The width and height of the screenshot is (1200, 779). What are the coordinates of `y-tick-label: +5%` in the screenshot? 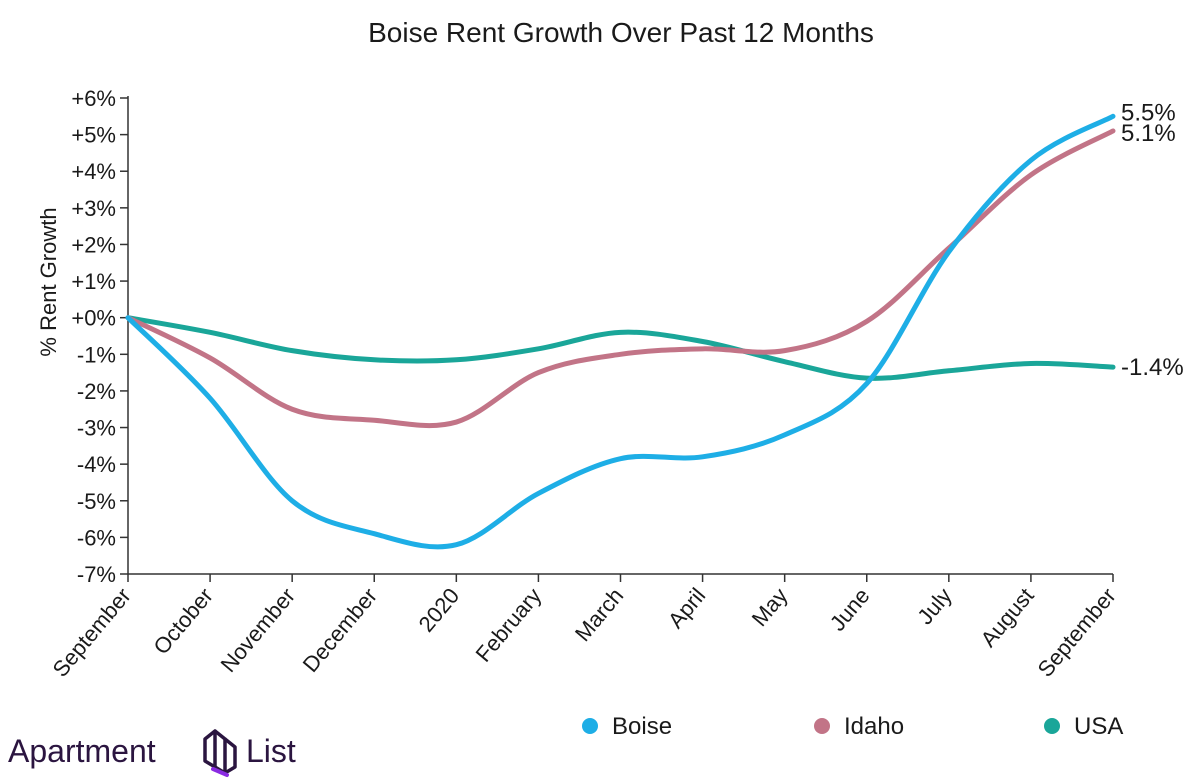 It's located at (93, 135).